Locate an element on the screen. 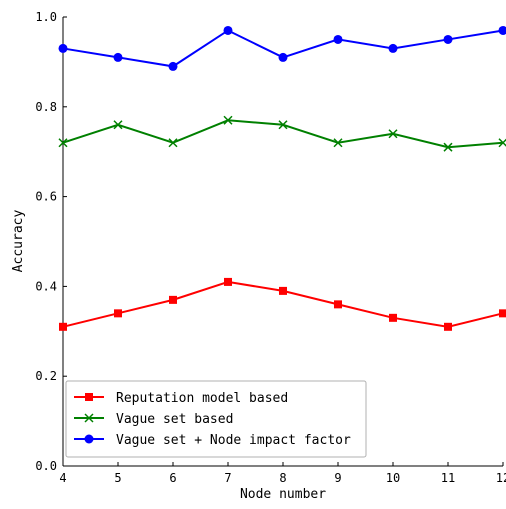  x-tick-label: 7 is located at coordinates (227, 478).